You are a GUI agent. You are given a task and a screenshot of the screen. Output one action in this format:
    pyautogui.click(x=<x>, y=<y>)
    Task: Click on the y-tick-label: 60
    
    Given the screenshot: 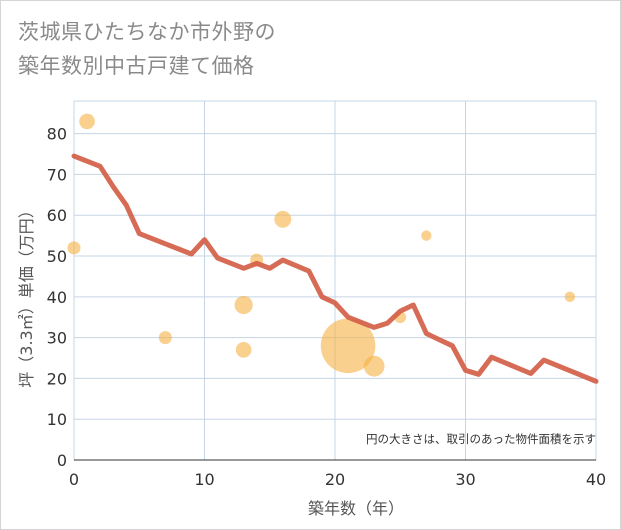 What is the action you would take?
    pyautogui.click(x=57, y=215)
    